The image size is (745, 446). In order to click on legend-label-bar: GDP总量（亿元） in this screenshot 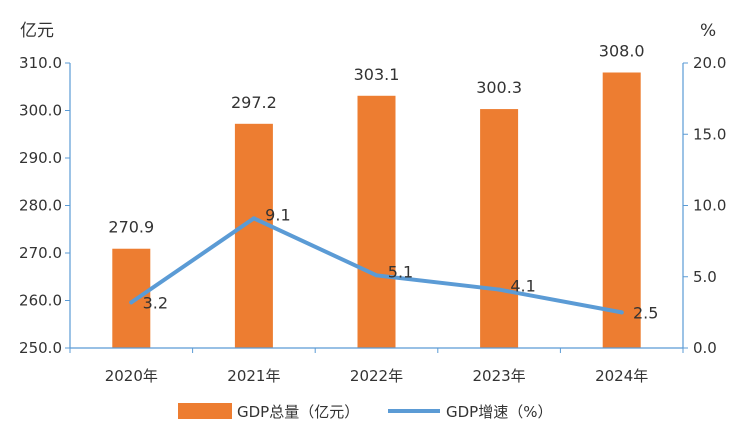, I will do `click(298, 412)`.